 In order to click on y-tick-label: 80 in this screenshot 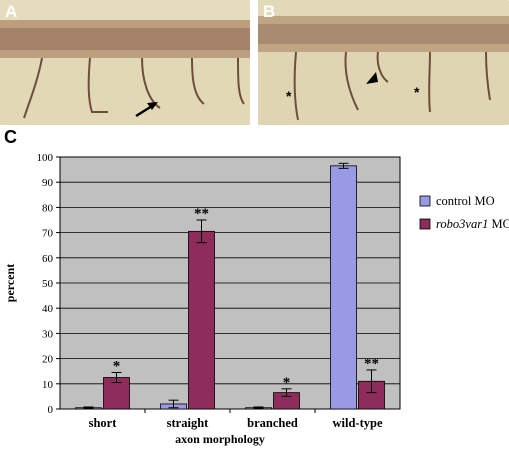, I will do `click(48, 208)`.